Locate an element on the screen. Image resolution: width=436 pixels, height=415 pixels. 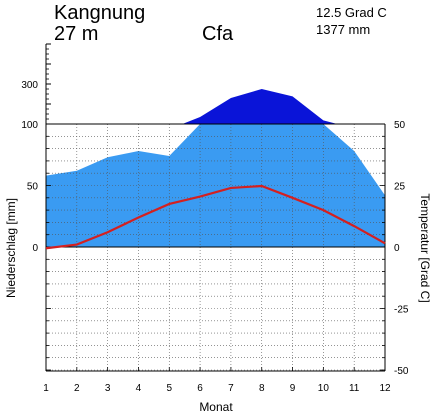
month-tick-label: 5 is located at coordinates (169, 388).